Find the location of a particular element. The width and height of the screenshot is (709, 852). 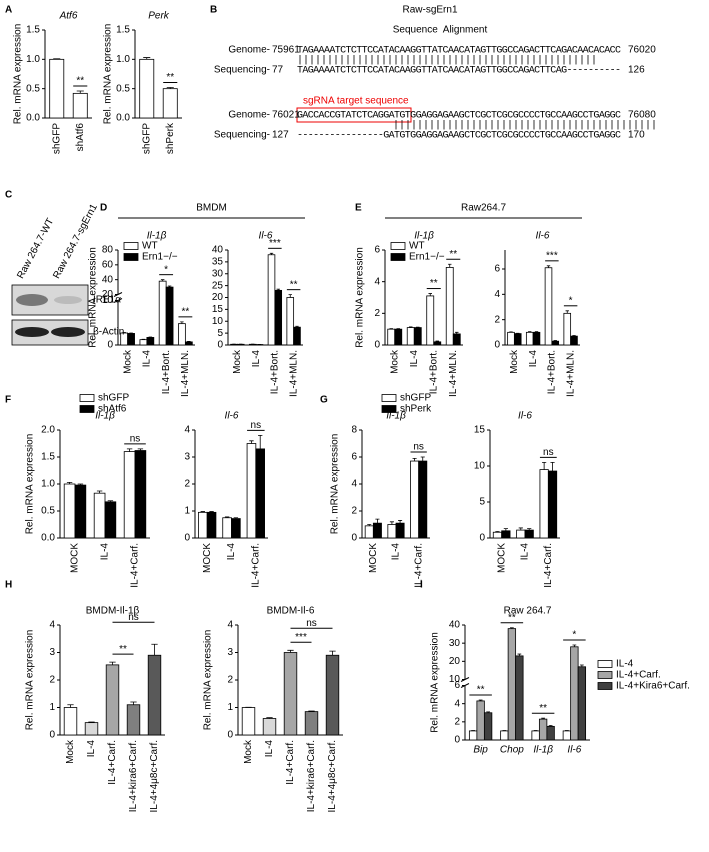

x-tick-label: Il-6 is located at coordinates (574, 750).